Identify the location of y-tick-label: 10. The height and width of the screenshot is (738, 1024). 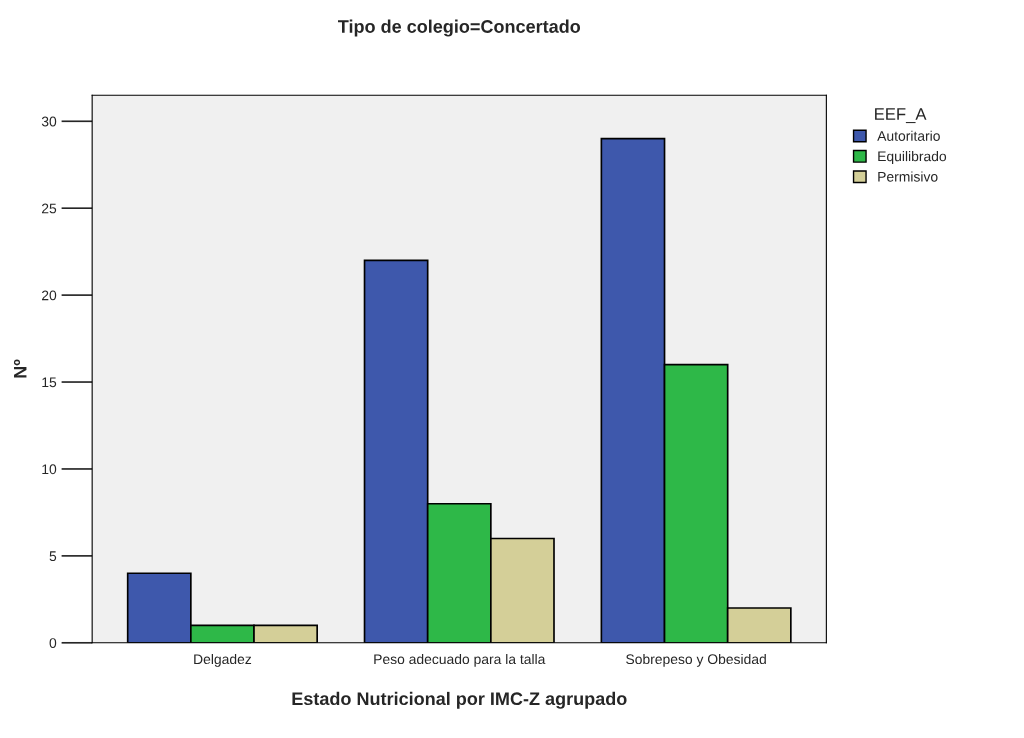
(49, 469).